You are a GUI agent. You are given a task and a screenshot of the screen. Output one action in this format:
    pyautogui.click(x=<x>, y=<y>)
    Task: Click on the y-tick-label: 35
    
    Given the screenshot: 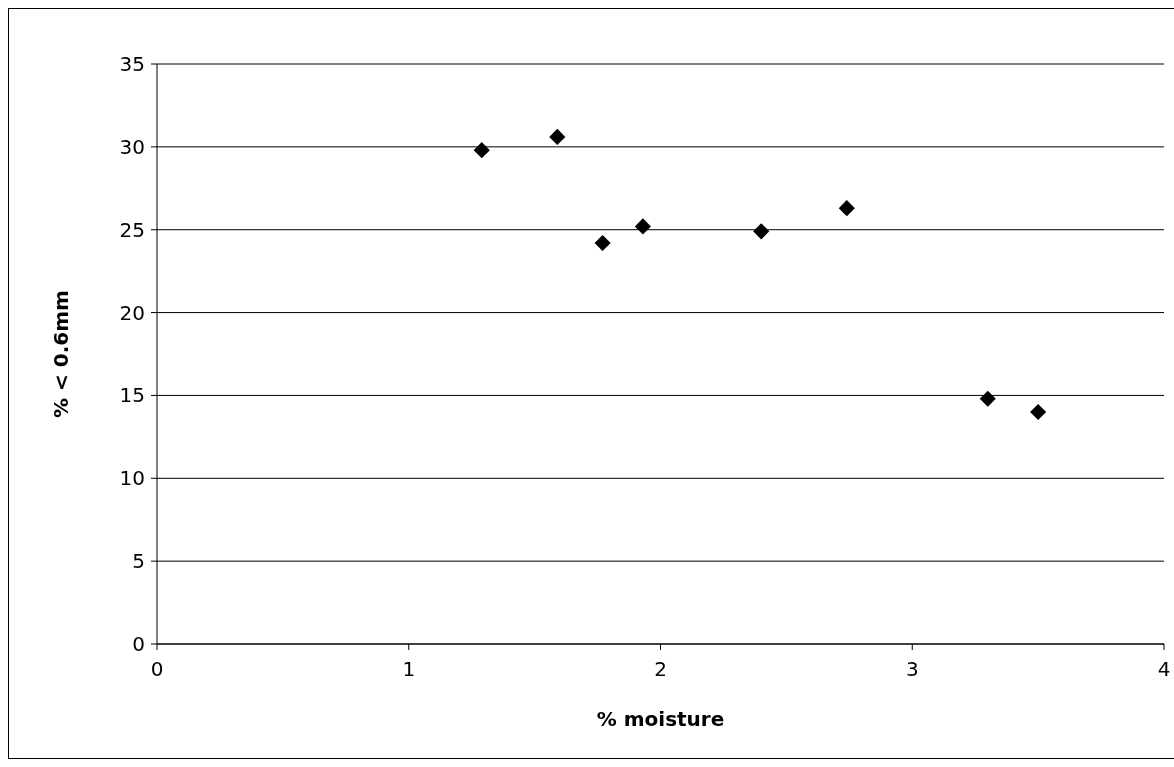 What is the action you would take?
    pyautogui.click(x=132, y=64)
    